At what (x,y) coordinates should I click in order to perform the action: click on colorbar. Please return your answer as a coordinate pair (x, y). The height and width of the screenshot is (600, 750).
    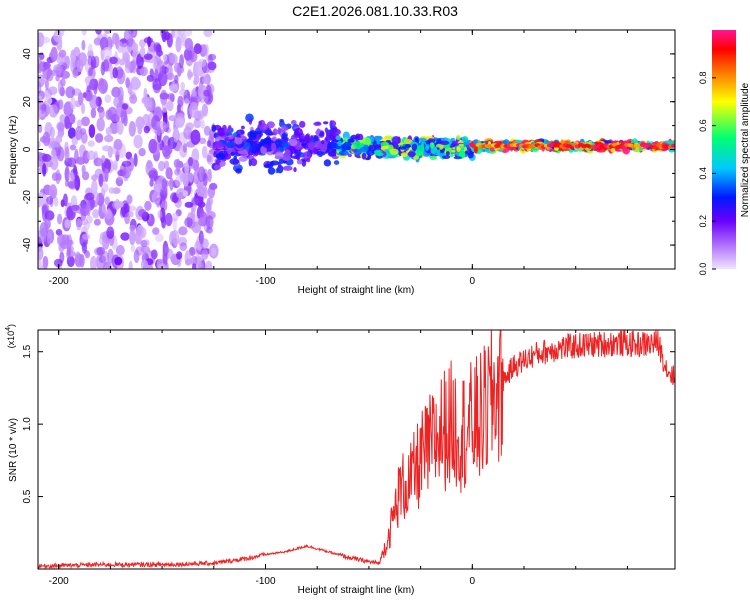
    Looking at the image, I should click on (724, 149).